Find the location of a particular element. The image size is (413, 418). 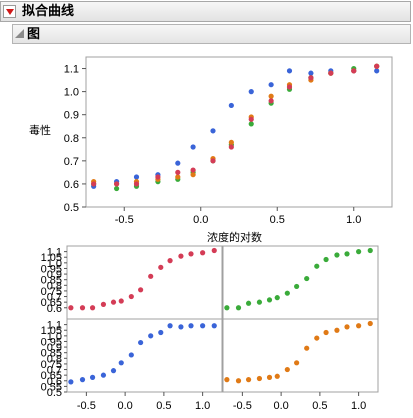

x-axis-label: 浓度的对数 is located at coordinates (234, 238).